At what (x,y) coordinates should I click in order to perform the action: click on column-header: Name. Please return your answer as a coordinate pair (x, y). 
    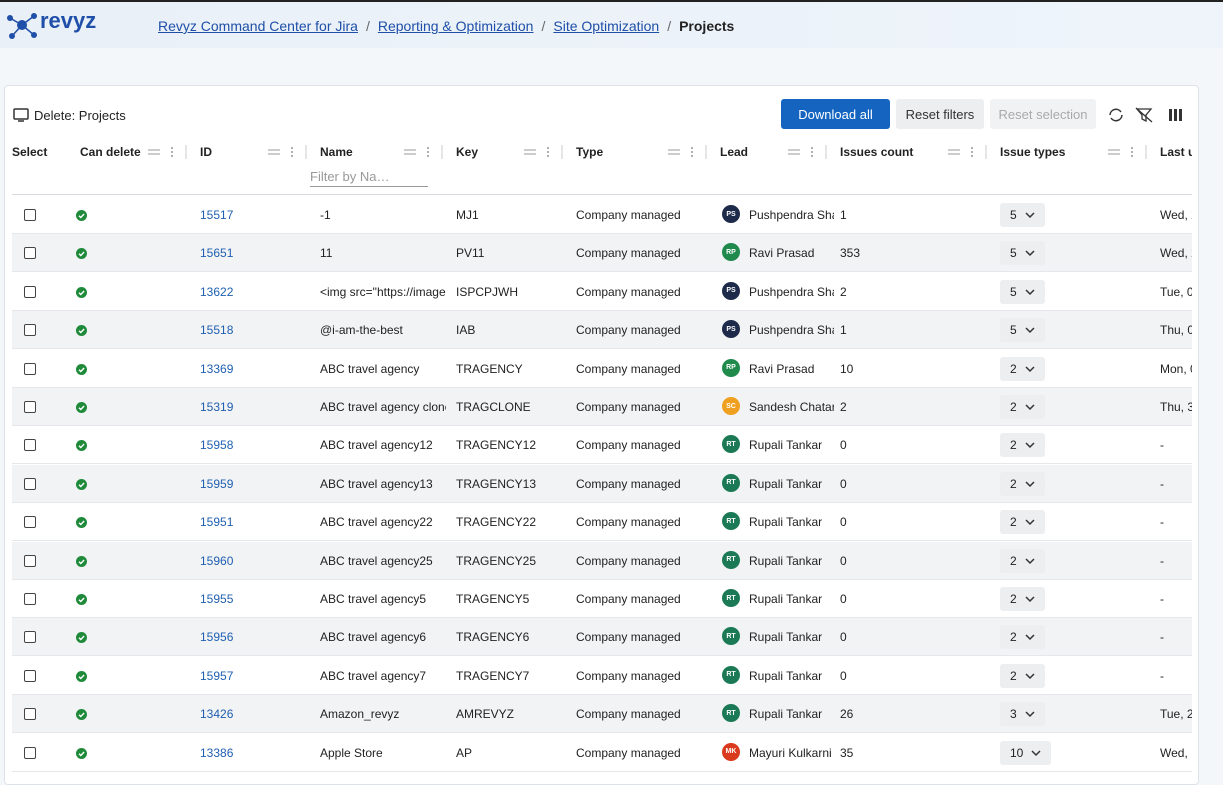
    Looking at the image, I should click on (336, 152).